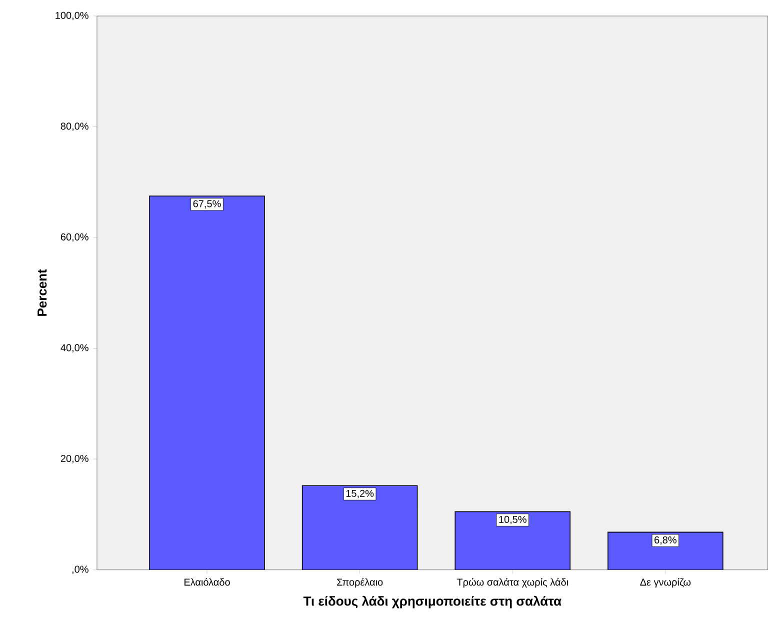 This screenshot has width=768, height=628. What do you see at coordinates (207, 582) in the screenshot?
I see `x-tick-label: Ελαιόλαδο` at bounding box center [207, 582].